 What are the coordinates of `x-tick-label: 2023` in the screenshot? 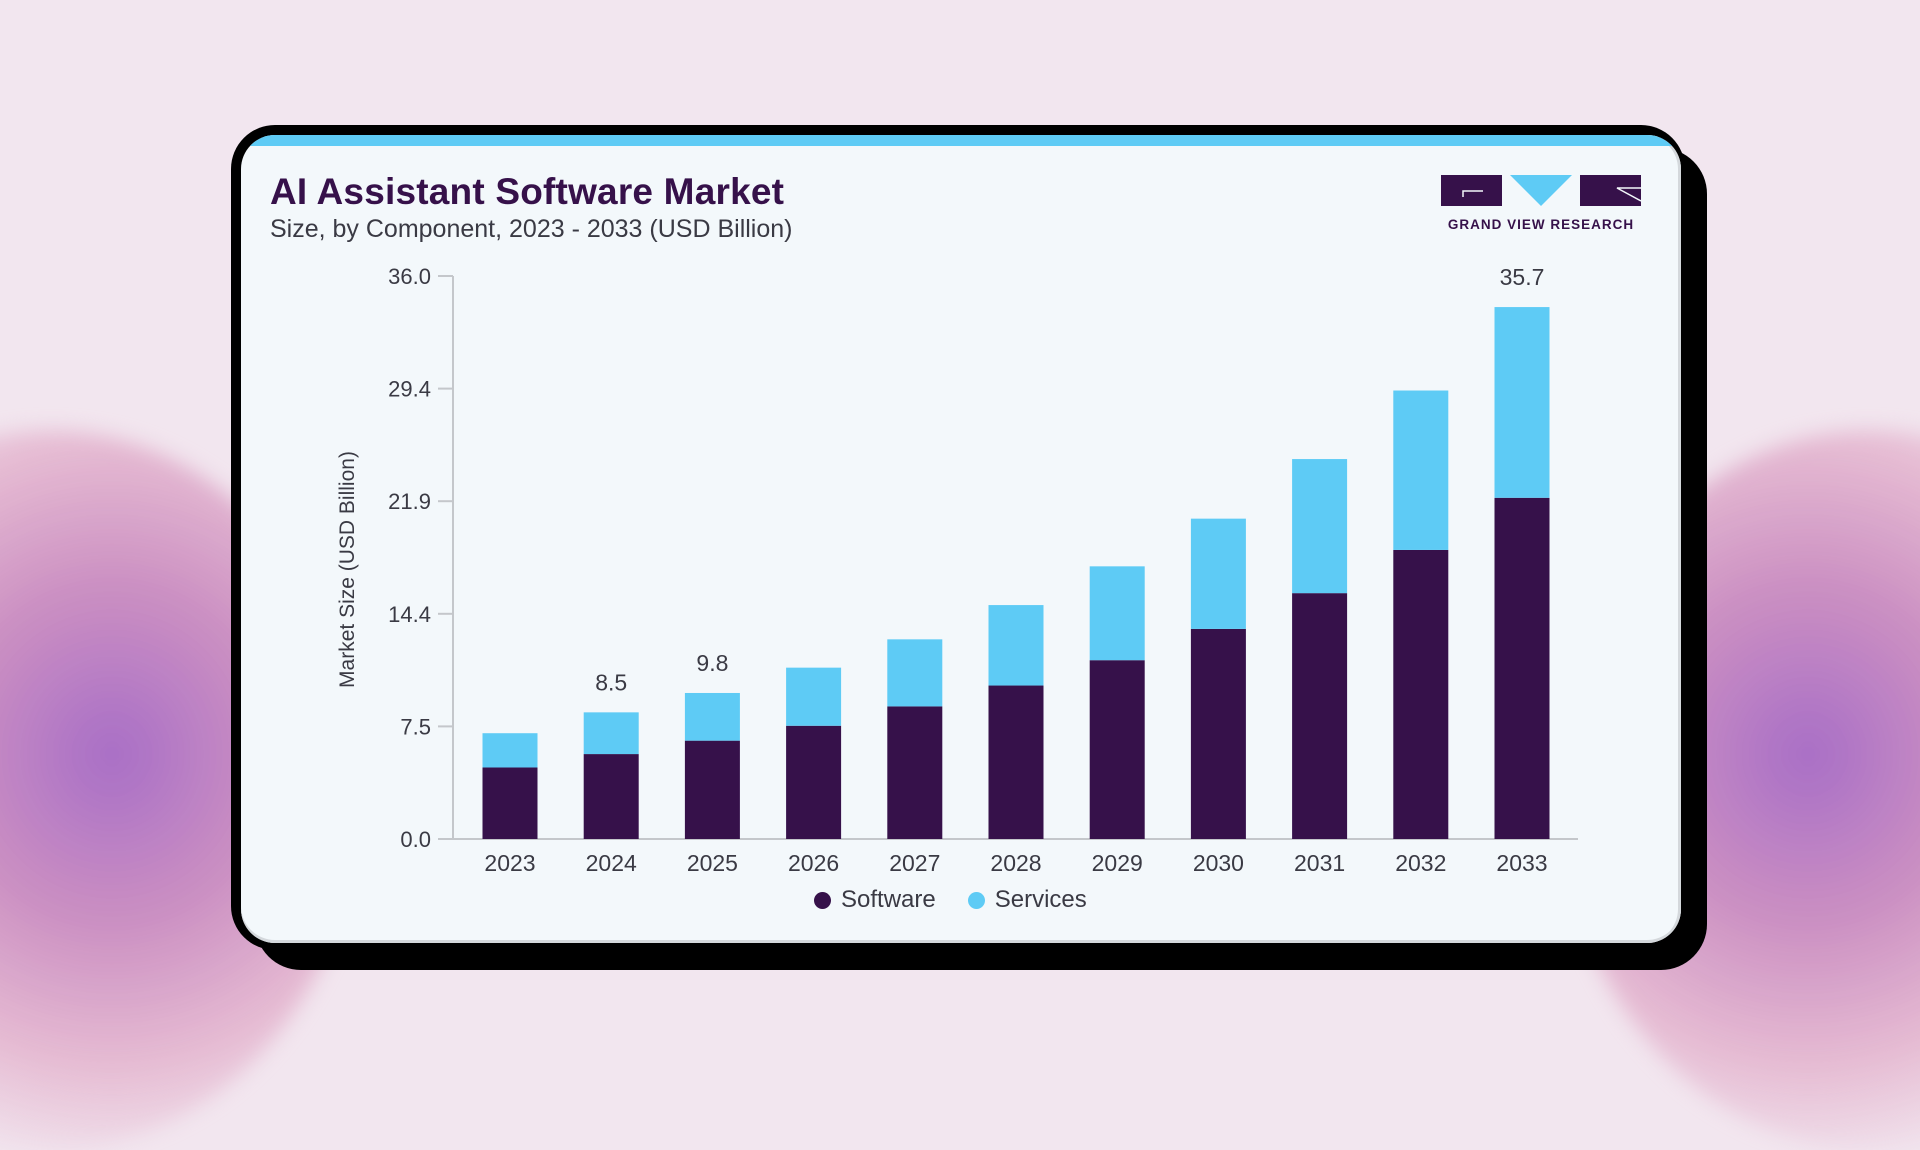 It's located at (509, 863).